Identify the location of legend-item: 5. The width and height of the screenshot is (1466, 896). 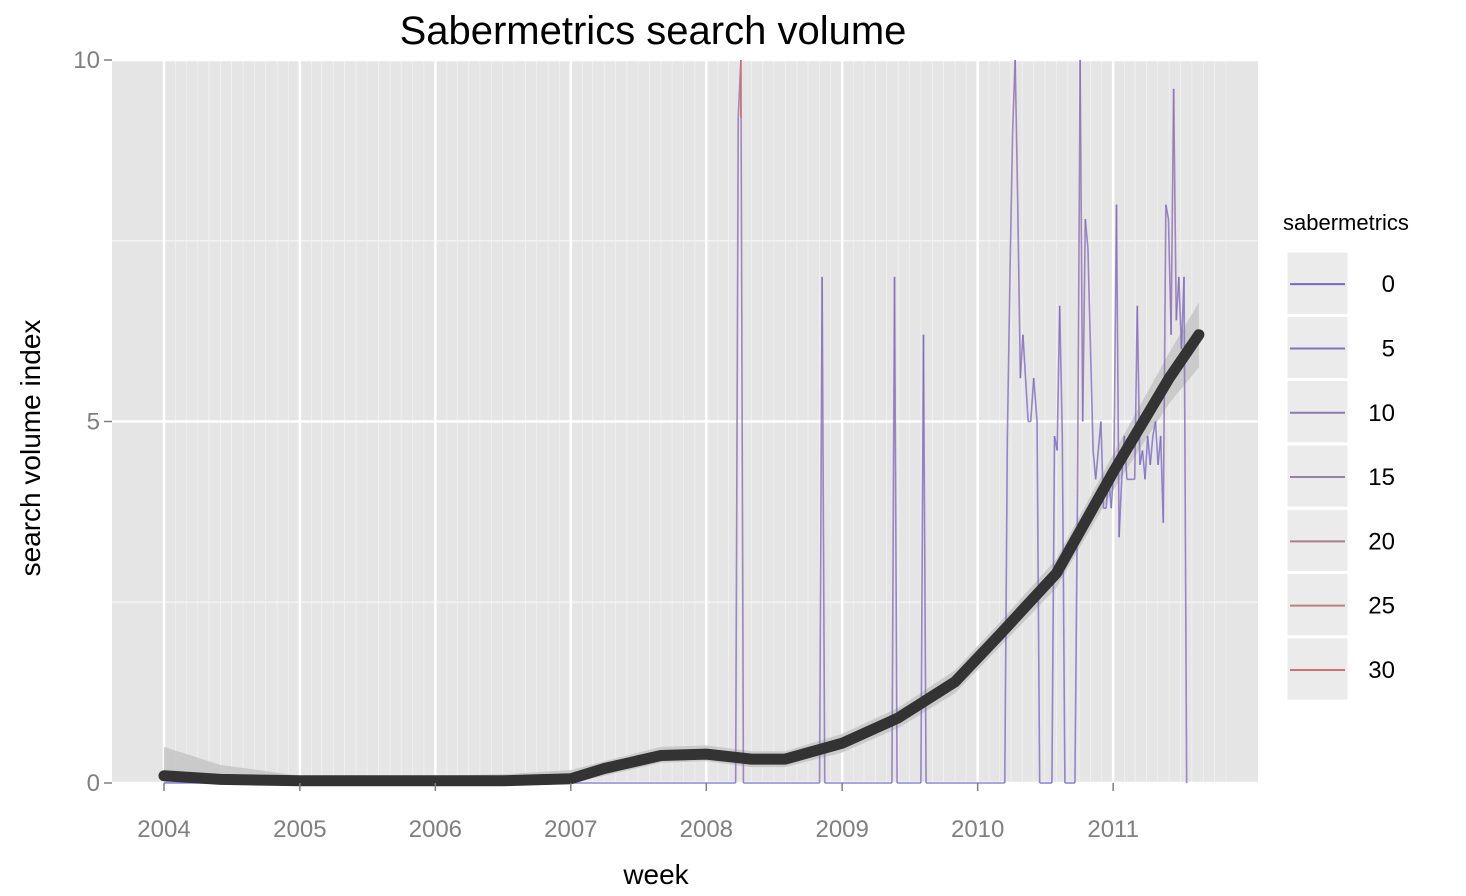
(1340, 347).